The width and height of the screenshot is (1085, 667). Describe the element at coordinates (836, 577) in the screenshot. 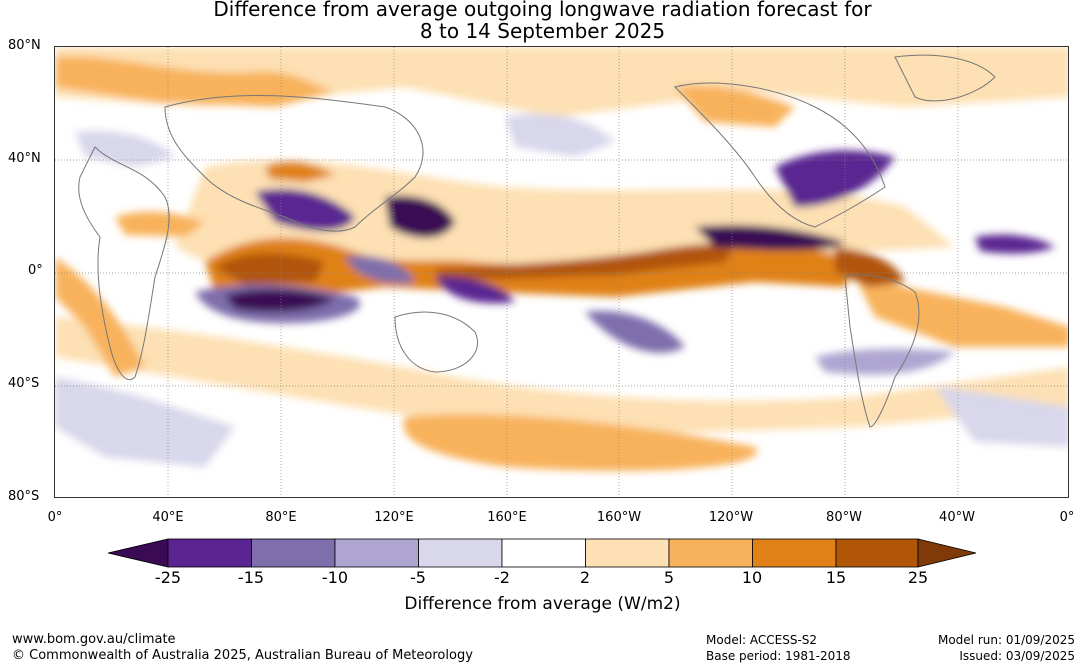

I see `colorbar-tick-8: 15` at that location.